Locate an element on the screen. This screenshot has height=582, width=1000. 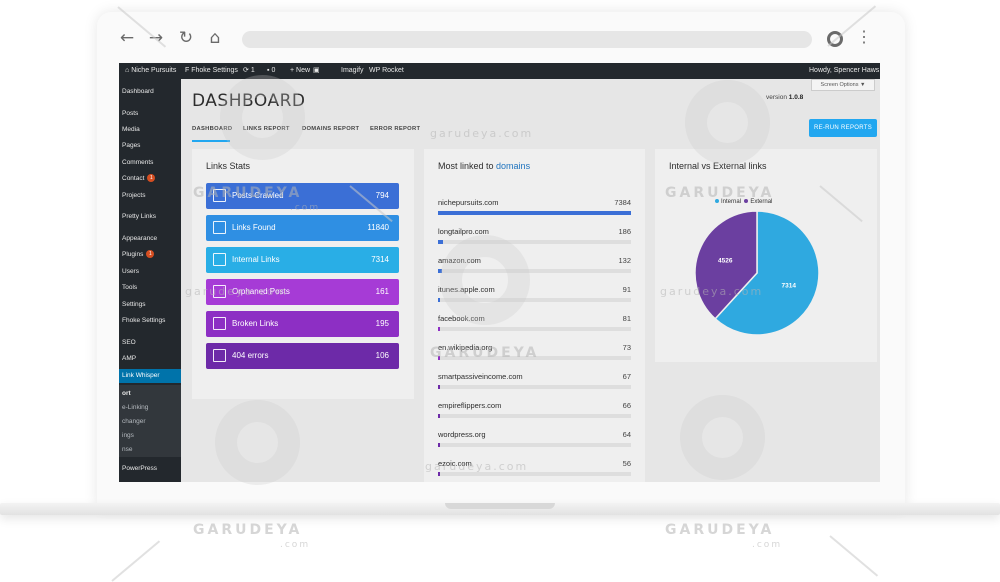
site-home-link: ⌂ Niche Pursuits is located at coordinates (151, 70).